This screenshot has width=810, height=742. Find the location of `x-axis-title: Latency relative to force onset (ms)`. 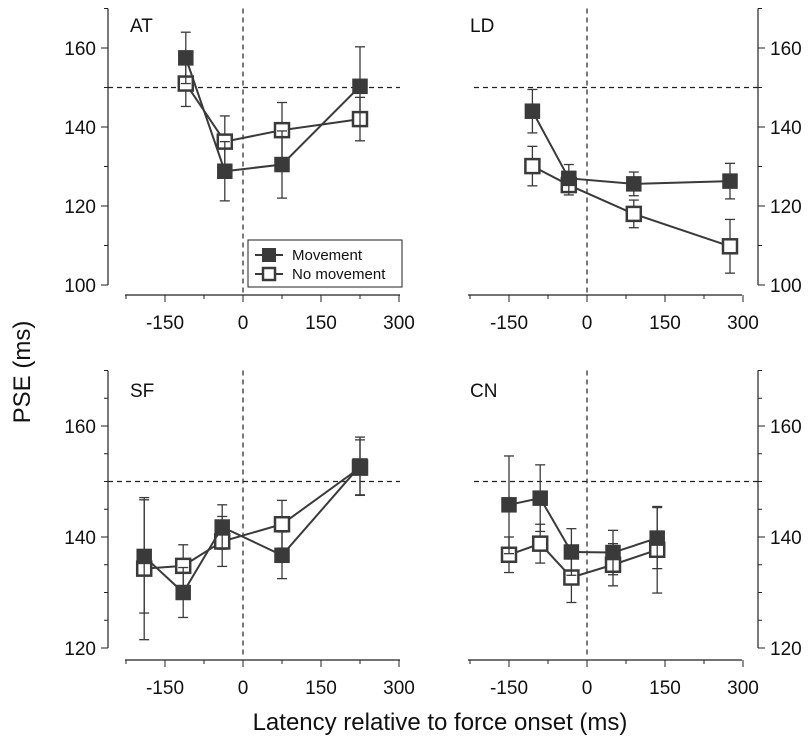

x-axis-title: Latency relative to force onset (ms) is located at coordinates (440, 722).